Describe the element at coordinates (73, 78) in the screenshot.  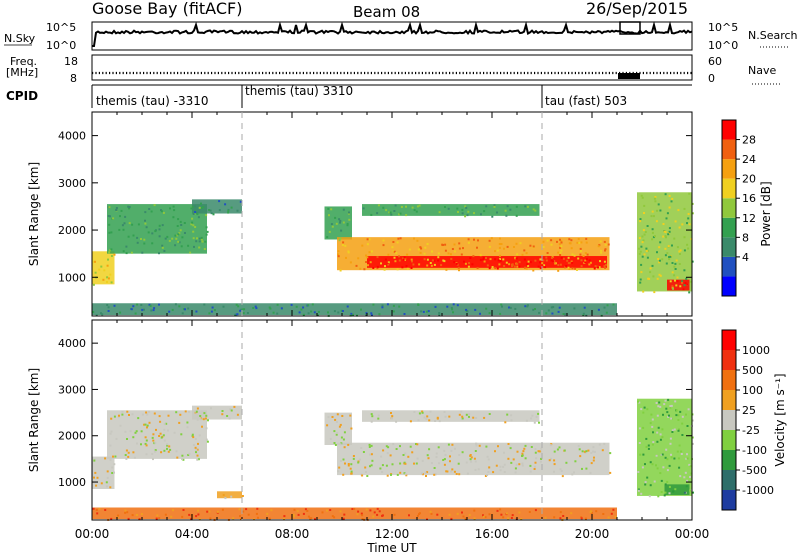
I see `freq-left-tick-bottom: 8` at that location.